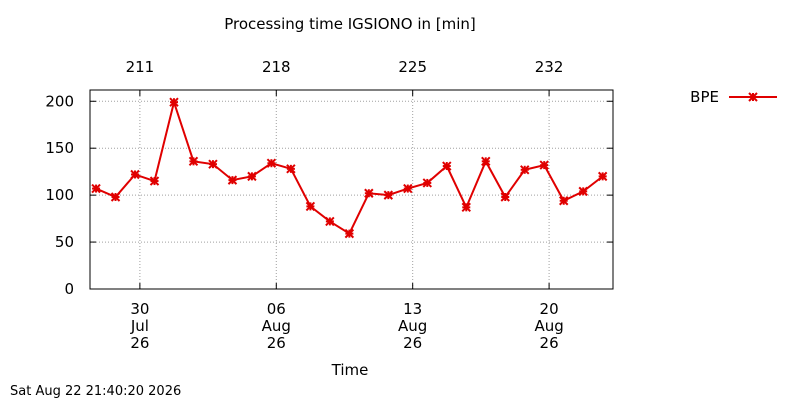 This screenshot has width=800, height=400. I want to click on y-tick-label: 150, so click(59, 148).